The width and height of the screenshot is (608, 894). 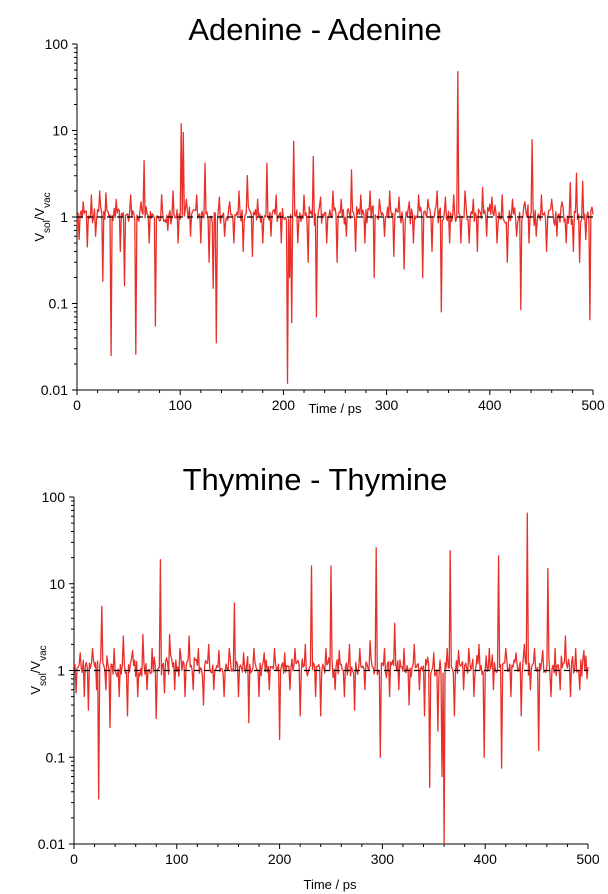 I want to click on chart-title: Thymine - Thymine, so click(x=315, y=479).